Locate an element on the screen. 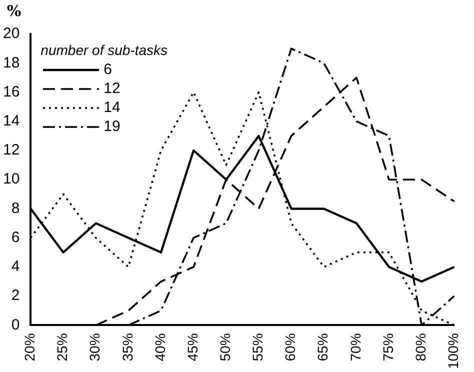 Image resolution: width=474 pixels, height=372 pixels. y-axis-title: % is located at coordinates (14, 11).